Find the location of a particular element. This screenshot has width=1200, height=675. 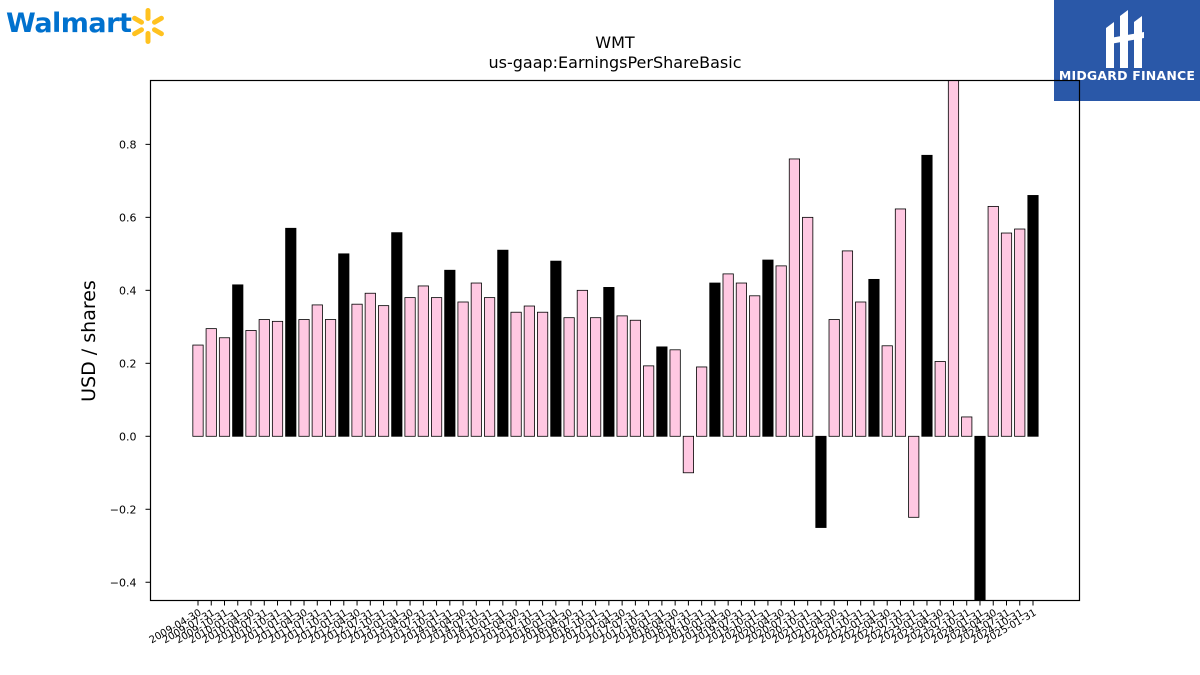

midgard-logo-icon is located at coordinates (1125, 39).